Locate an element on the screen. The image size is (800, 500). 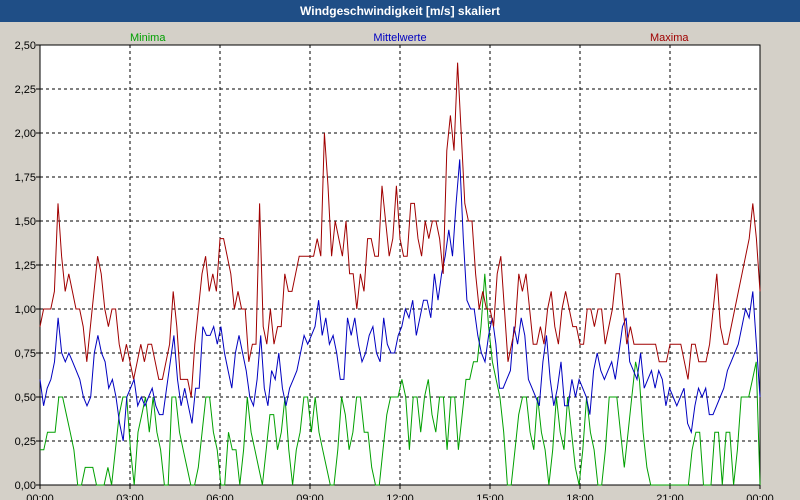
x-tick-time: 18:00 is located at coordinates (580, 496).